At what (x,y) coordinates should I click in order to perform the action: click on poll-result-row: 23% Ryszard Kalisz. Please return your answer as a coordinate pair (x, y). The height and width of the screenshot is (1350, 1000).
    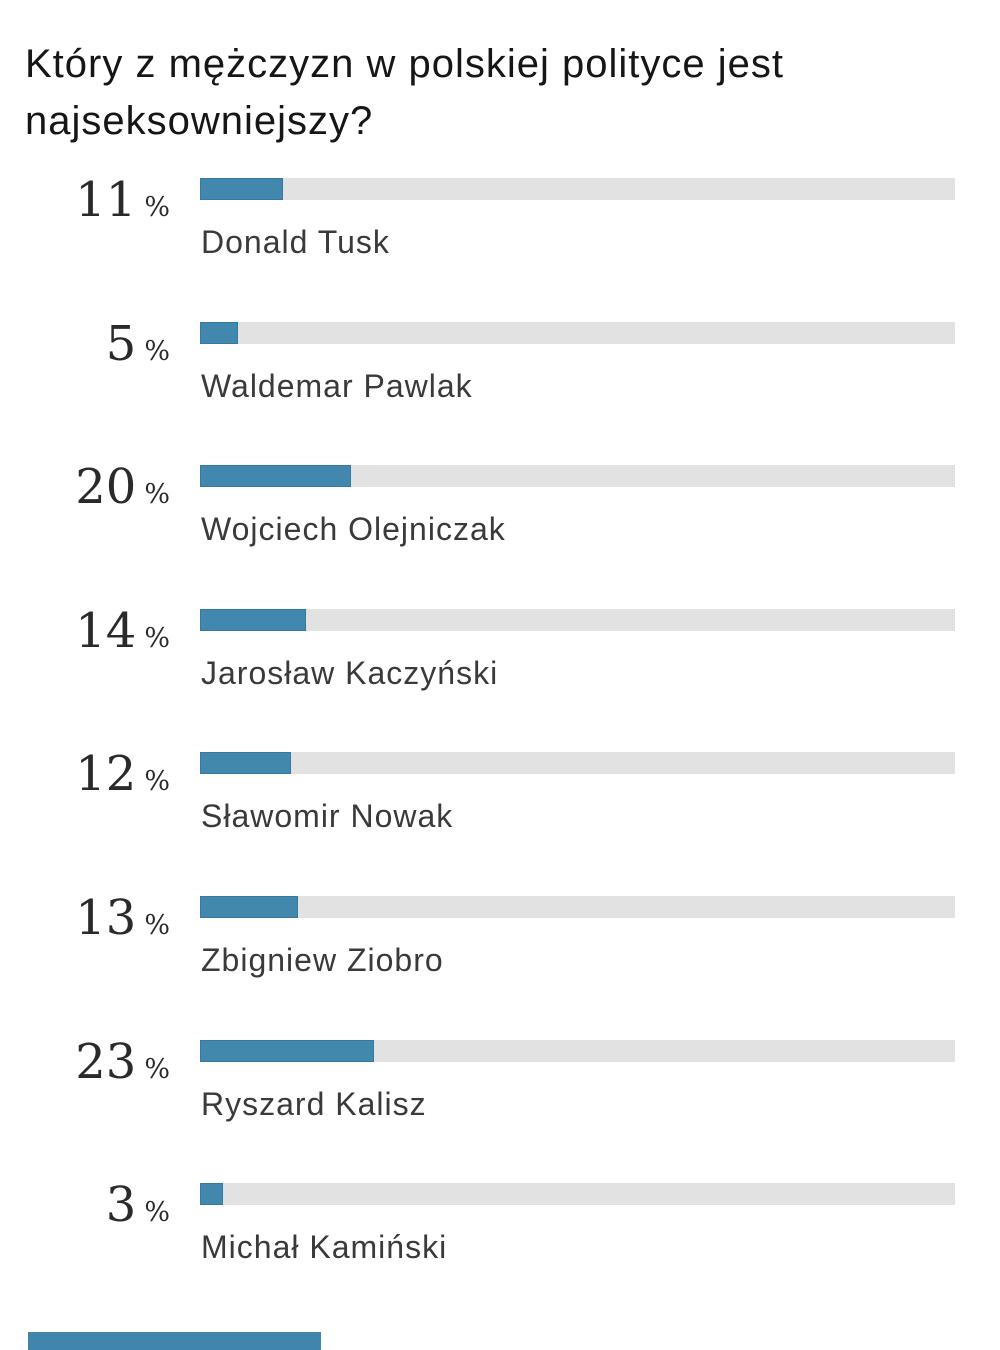
    Looking at the image, I should click on (500, 1098).